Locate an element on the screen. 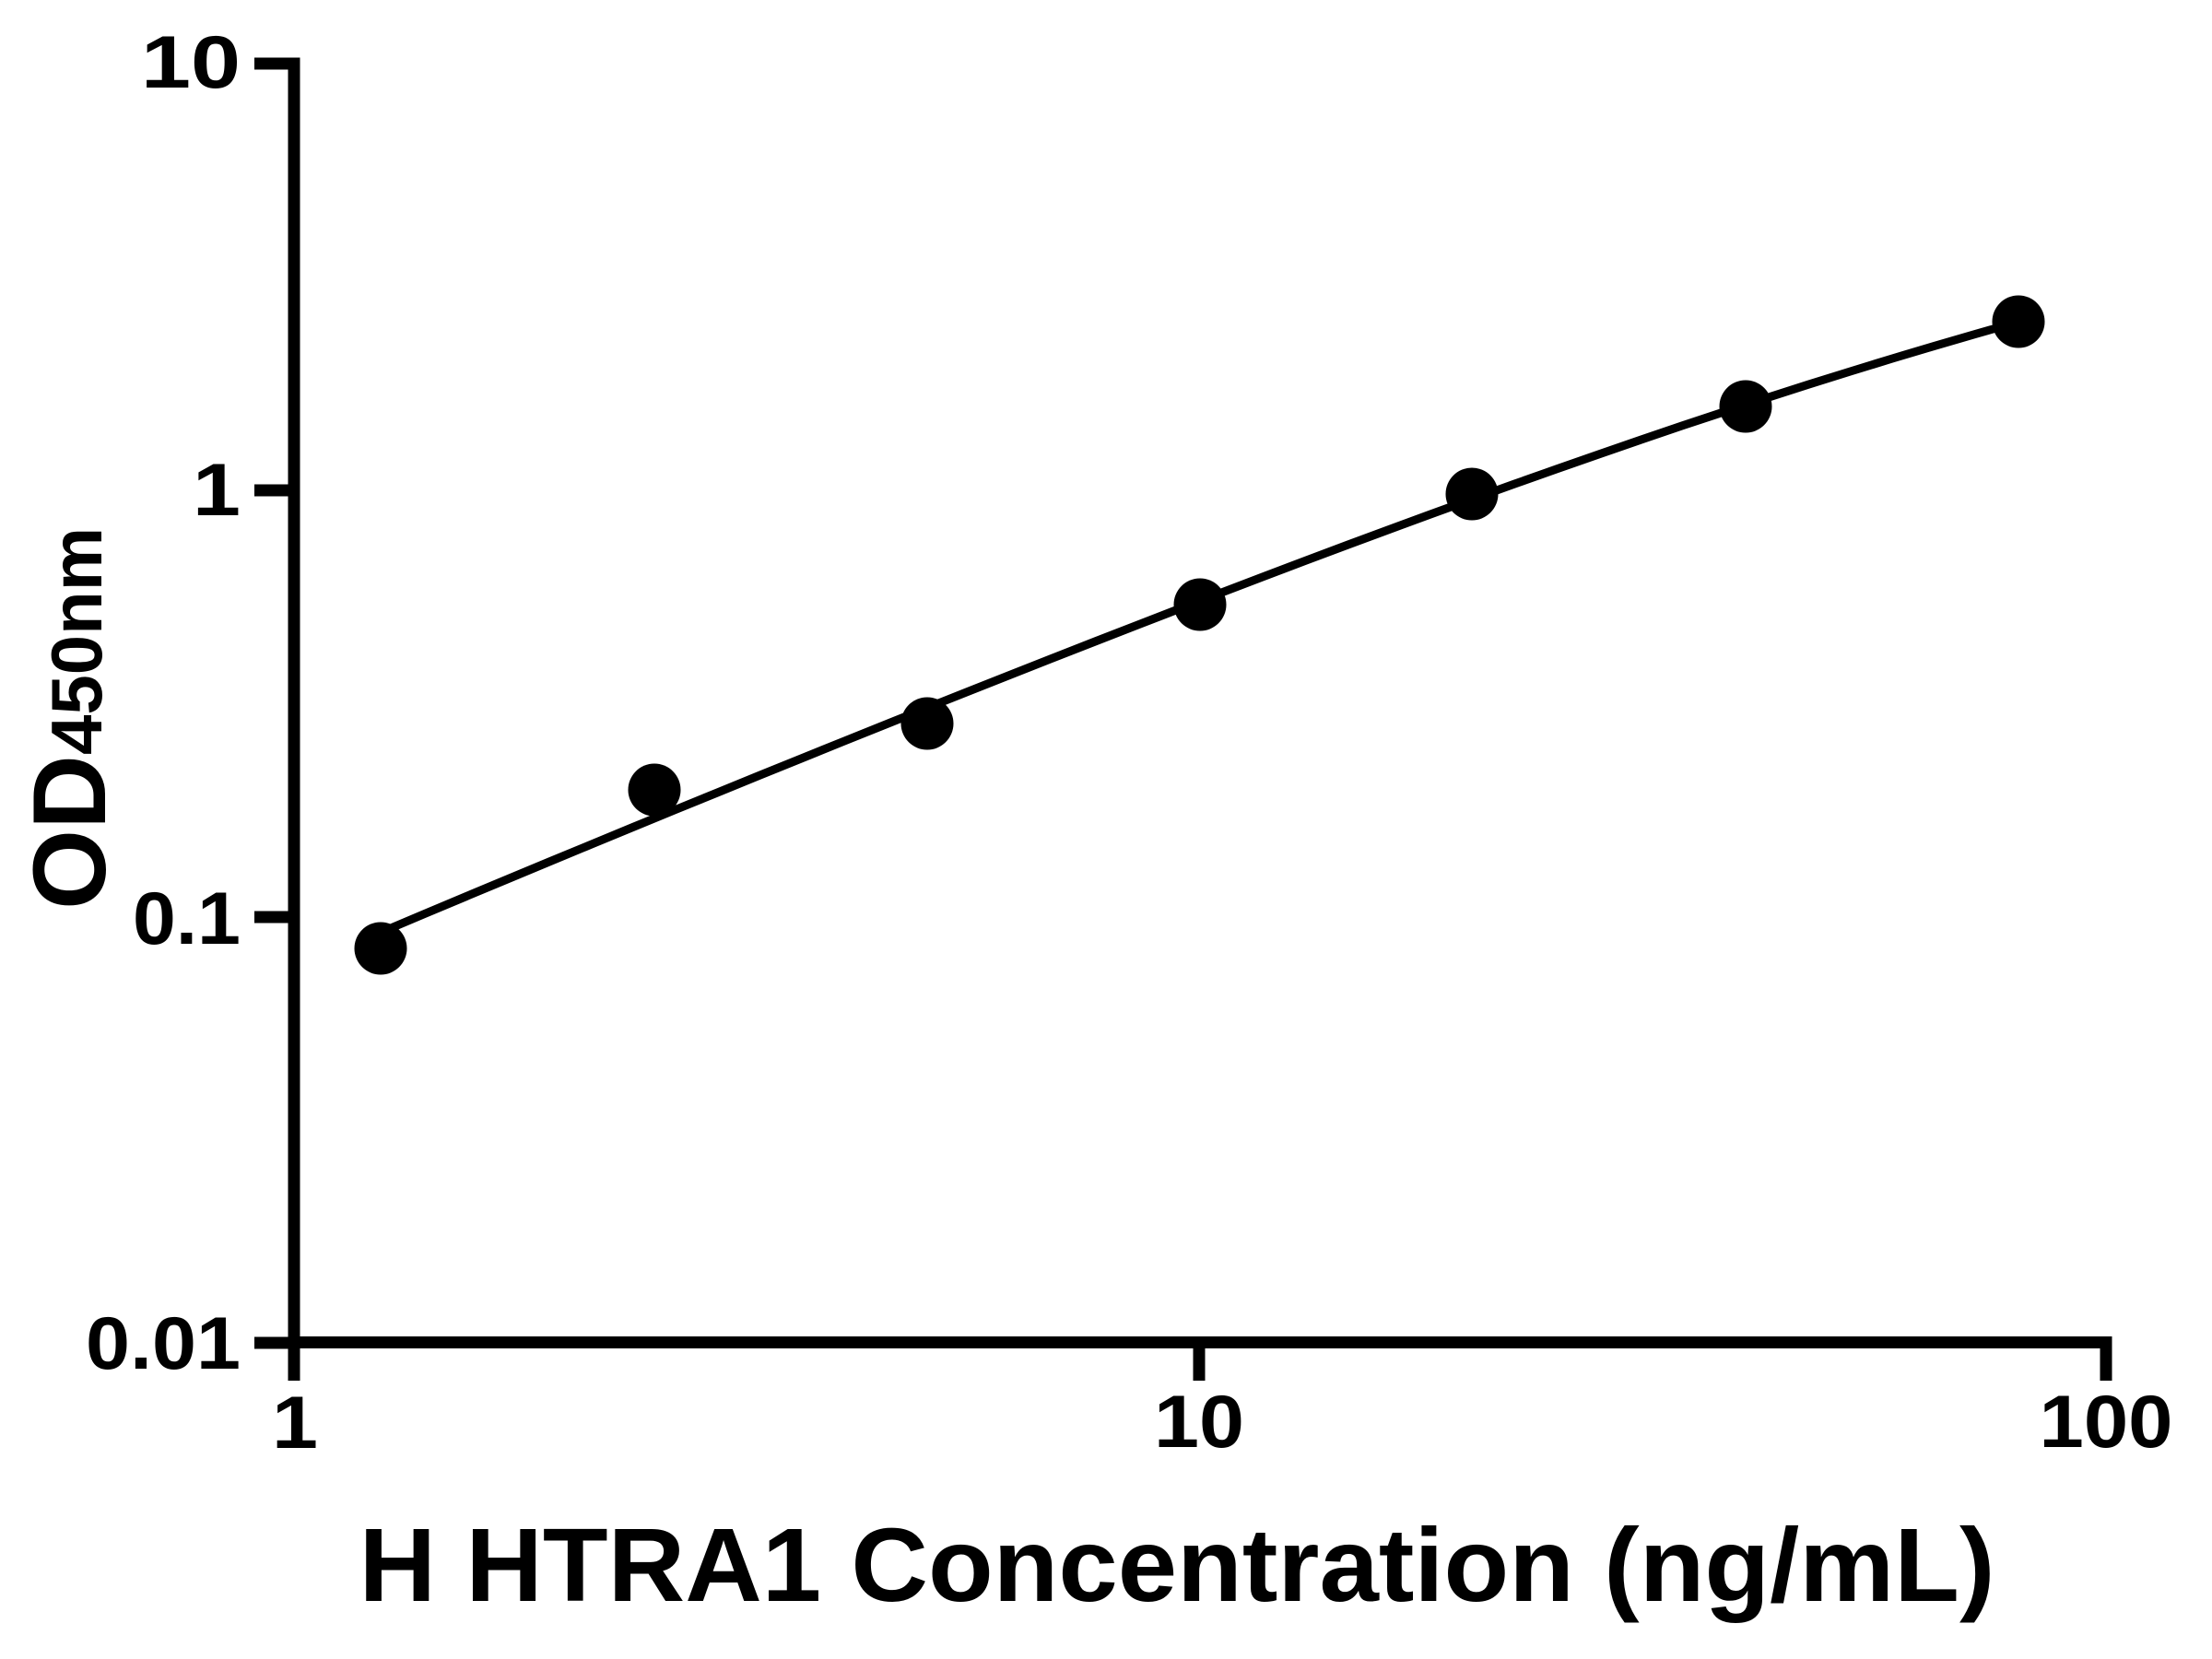  svg-text: OD450nm is located at coordinates (69, 718).